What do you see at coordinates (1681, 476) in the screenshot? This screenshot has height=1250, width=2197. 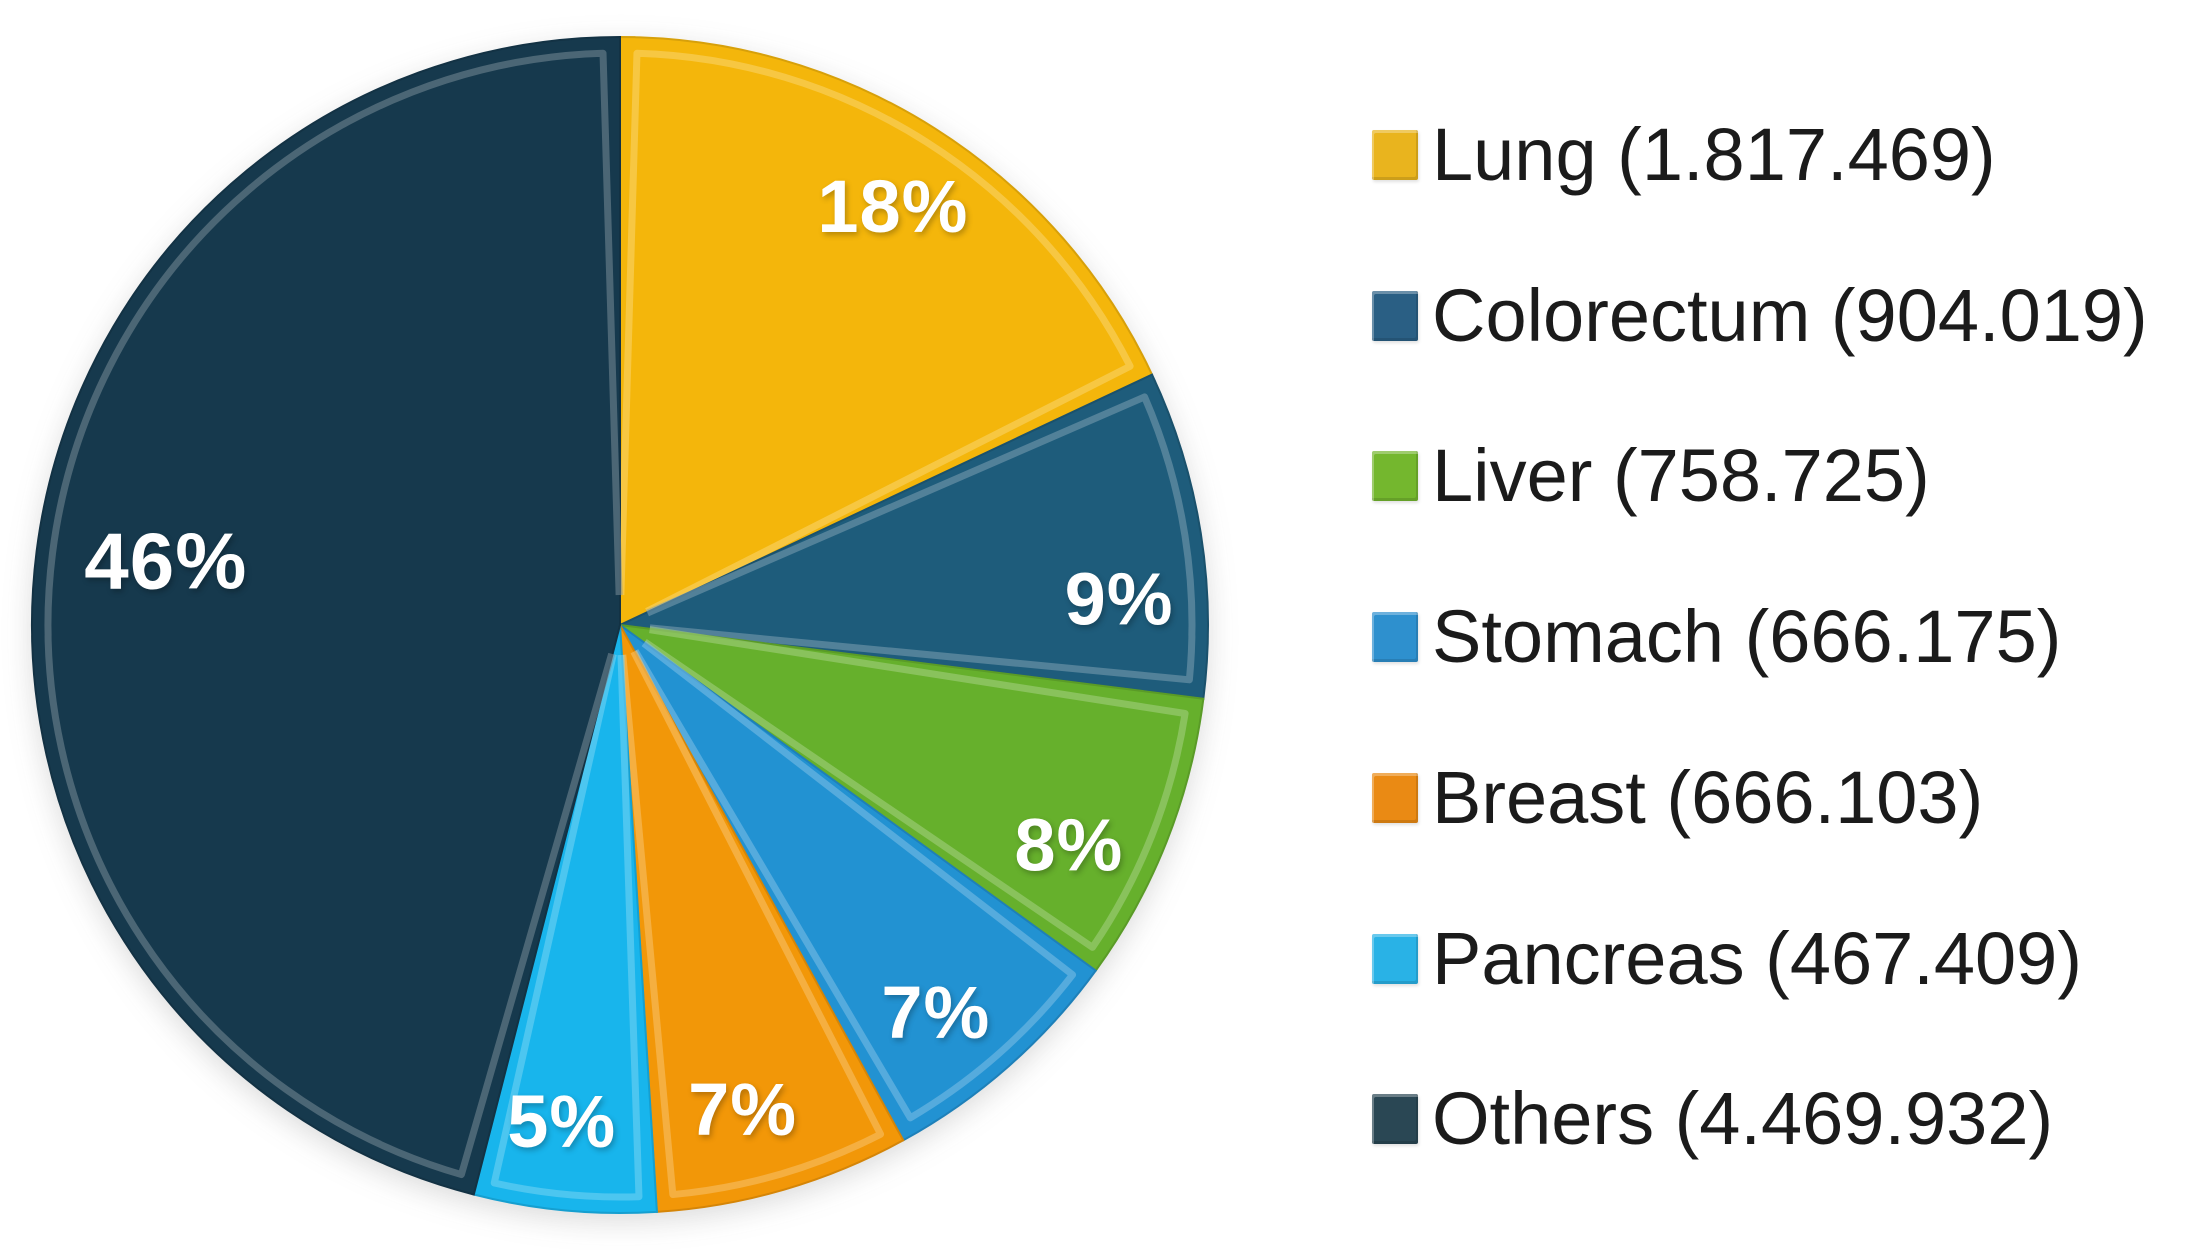 I see `legend-item-label: Liver (758.725)` at bounding box center [1681, 476].